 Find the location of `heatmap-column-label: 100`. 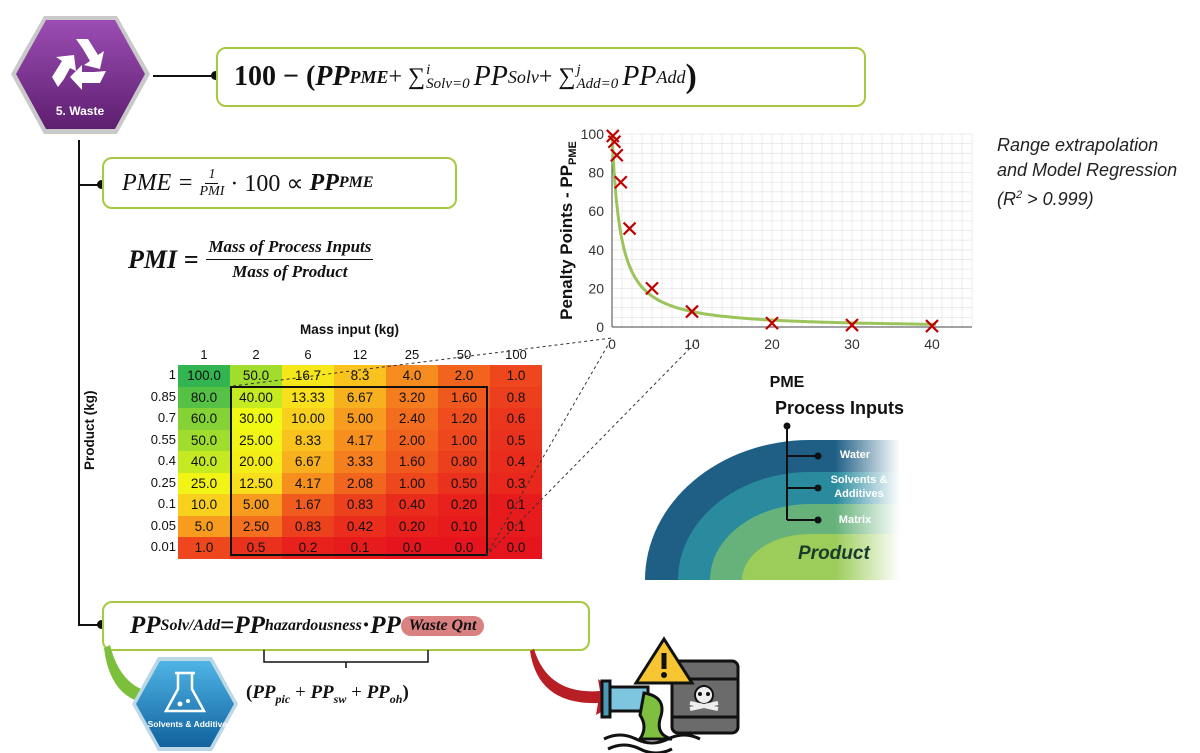

heatmap-column-label: 100 is located at coordinates (516, 354).